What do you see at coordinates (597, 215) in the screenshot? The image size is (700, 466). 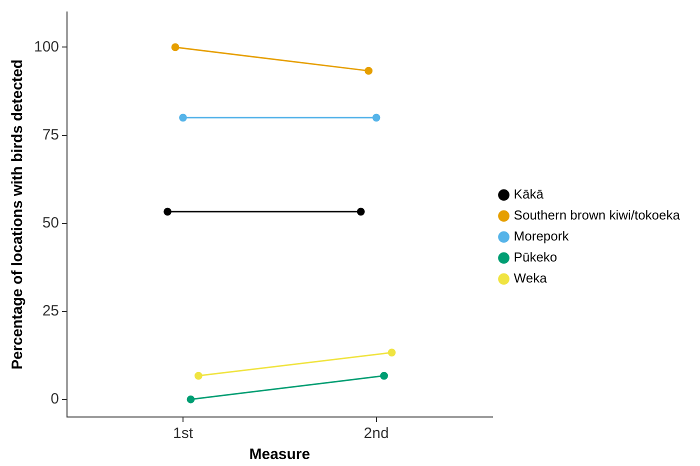 I see `legend-label: Southern brown kiwi/tokoeka` at bounding box center [597, 215].